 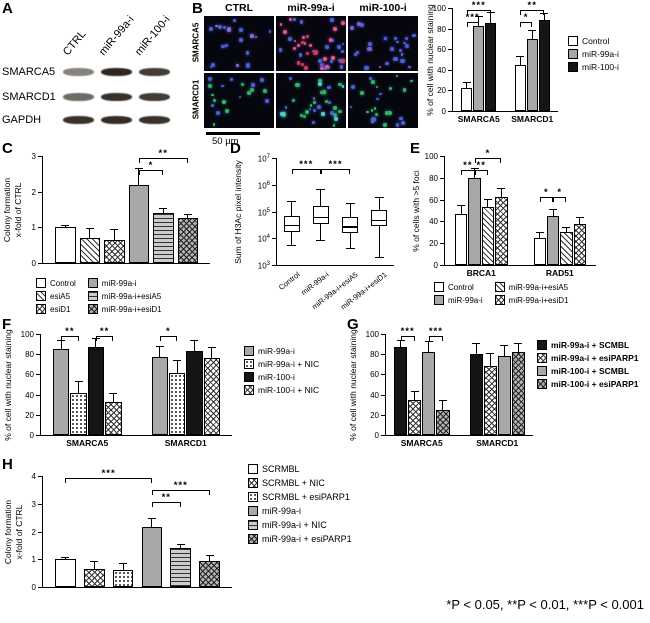 What do you see at coordinates (151, 167) in the screenshot?
I see `significance-bracket: *` at bounding box center [151, 167].